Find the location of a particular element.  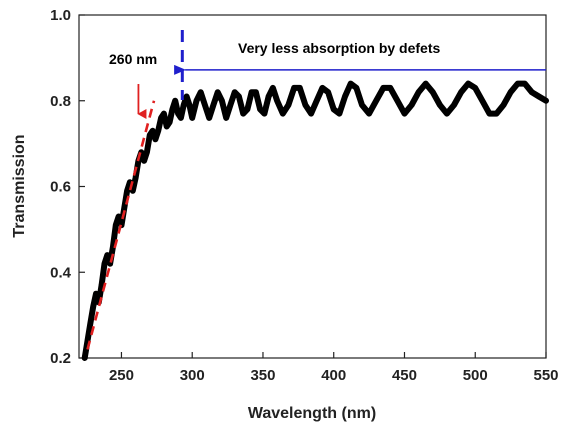

x-tick-label: 300 is located at coordinates (192, 375).